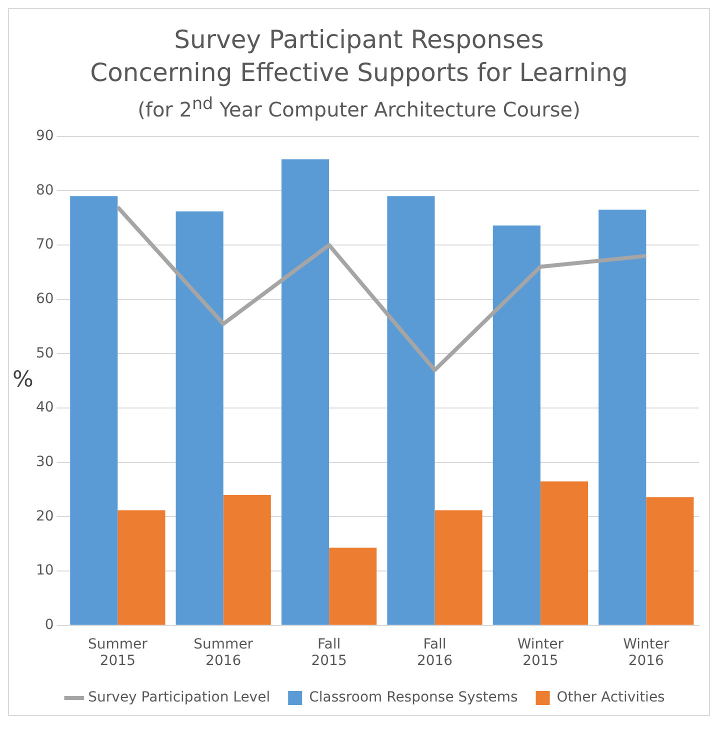  Describe the element at coordinates (45, 516) in the screenshot. I see `y-tick-label: 20` at that location.